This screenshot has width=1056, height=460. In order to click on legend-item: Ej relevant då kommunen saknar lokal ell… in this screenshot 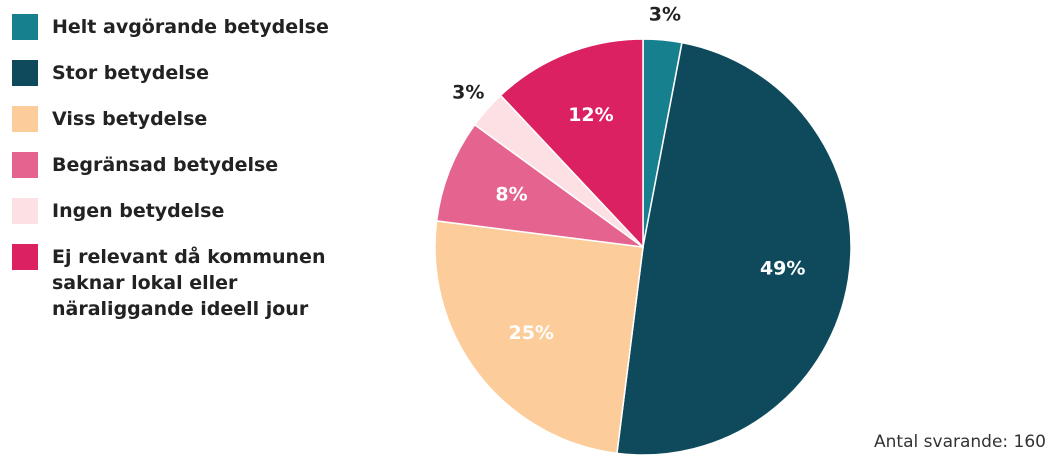, I will do `click(197, 283)`.